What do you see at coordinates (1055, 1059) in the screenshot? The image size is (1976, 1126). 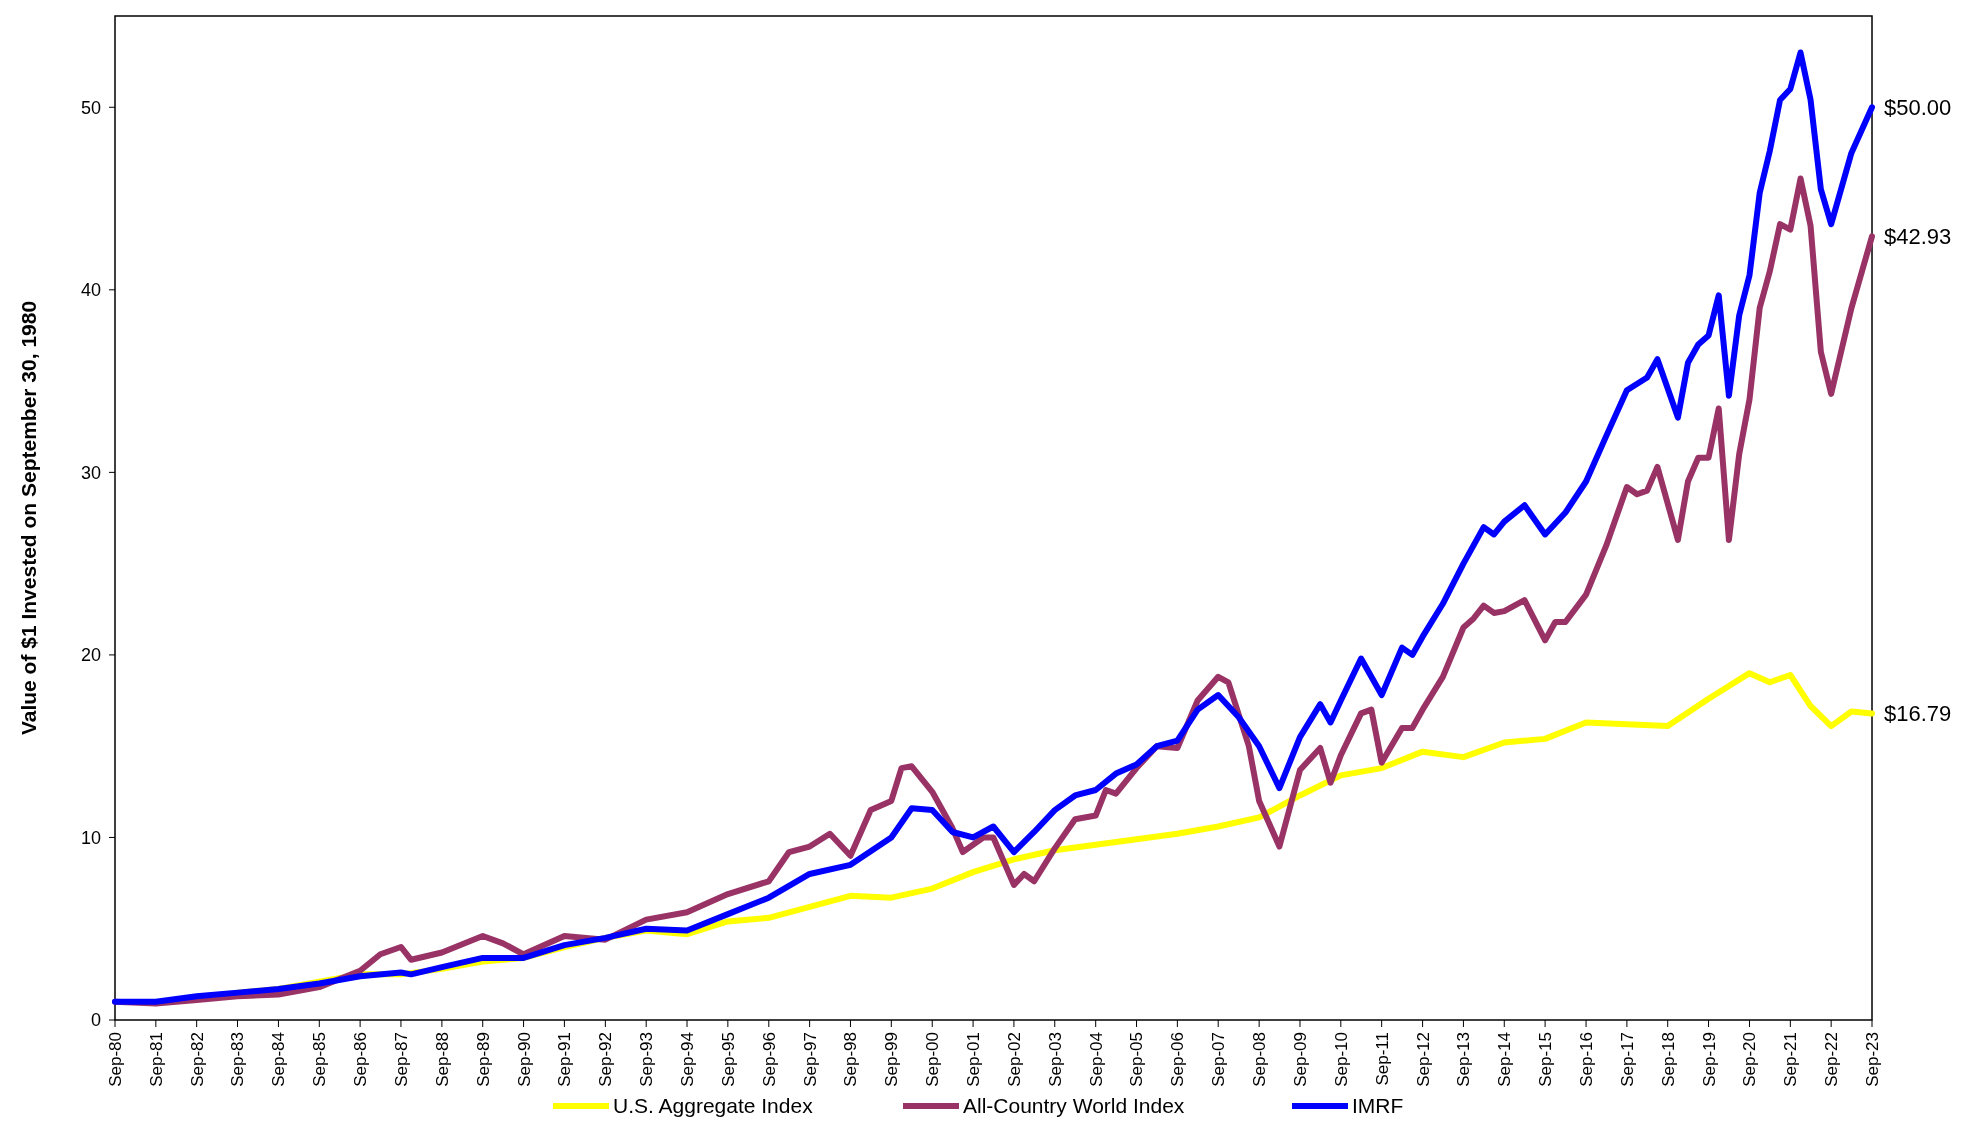 I see `x-tick-label: Sep-03` at bounding box center [1055, 1059].